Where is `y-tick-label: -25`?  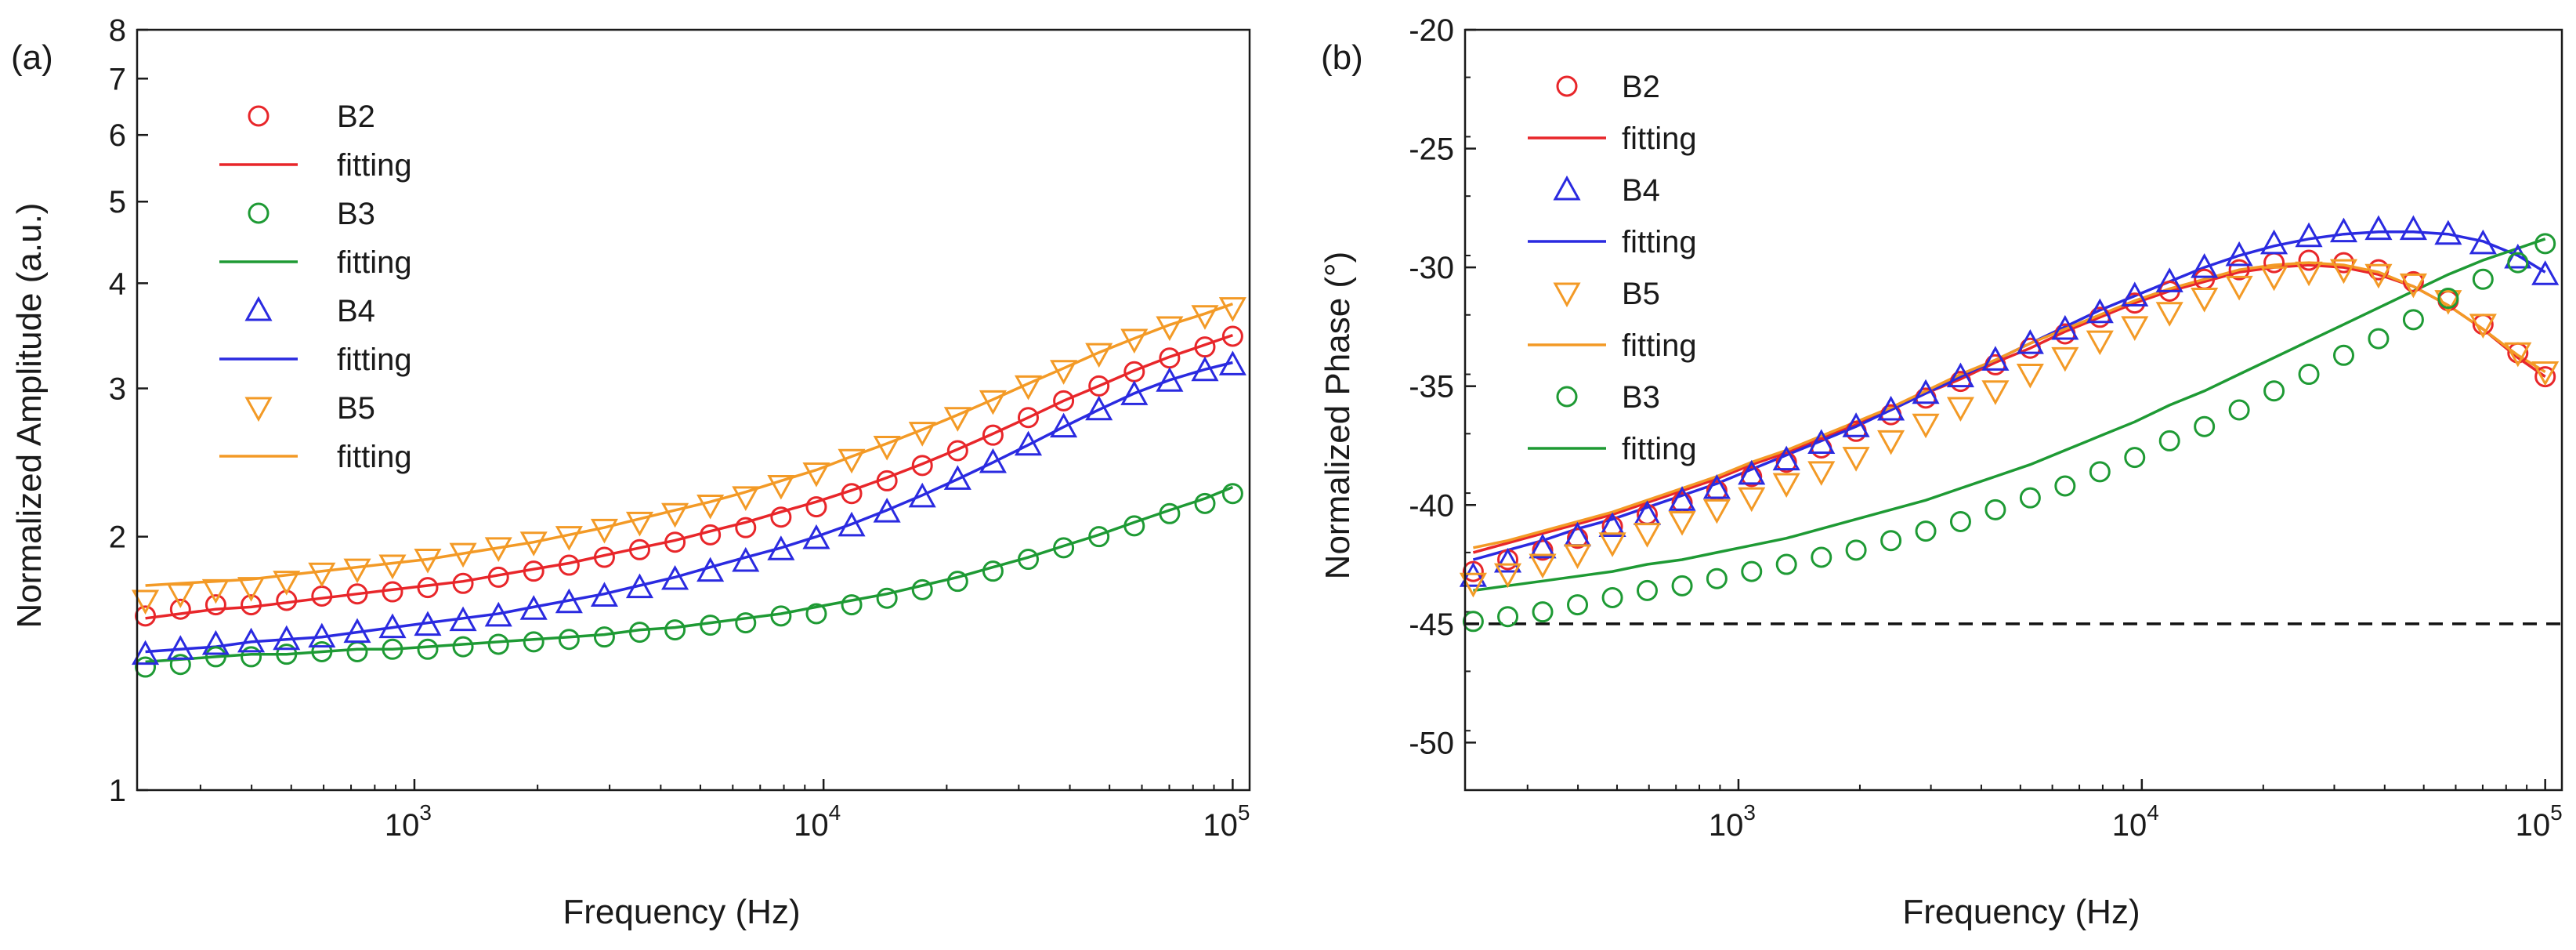 y-tick-label: -25 is located at coordinates (1432, 149).